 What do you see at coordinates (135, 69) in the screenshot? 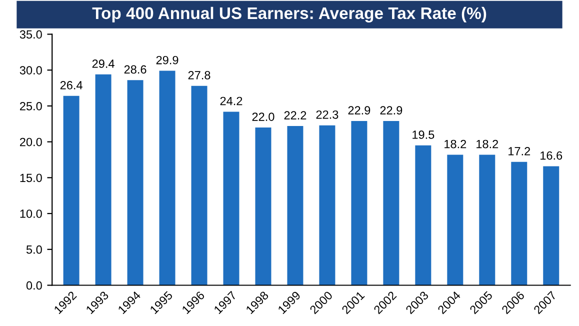
I see `data-label: 28.6` at bounding box center [135, 69].